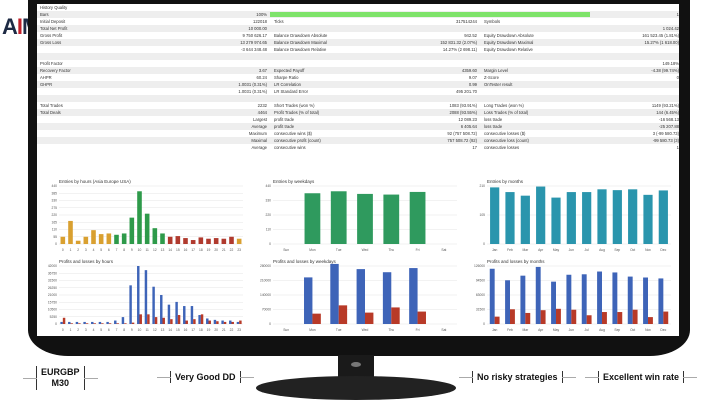 This screenshot has width=714, height=400. What do you see at coordinates (482, 215) in the screenshot?
I see `y-tick-label: 105` at bounding box center [482, 215].